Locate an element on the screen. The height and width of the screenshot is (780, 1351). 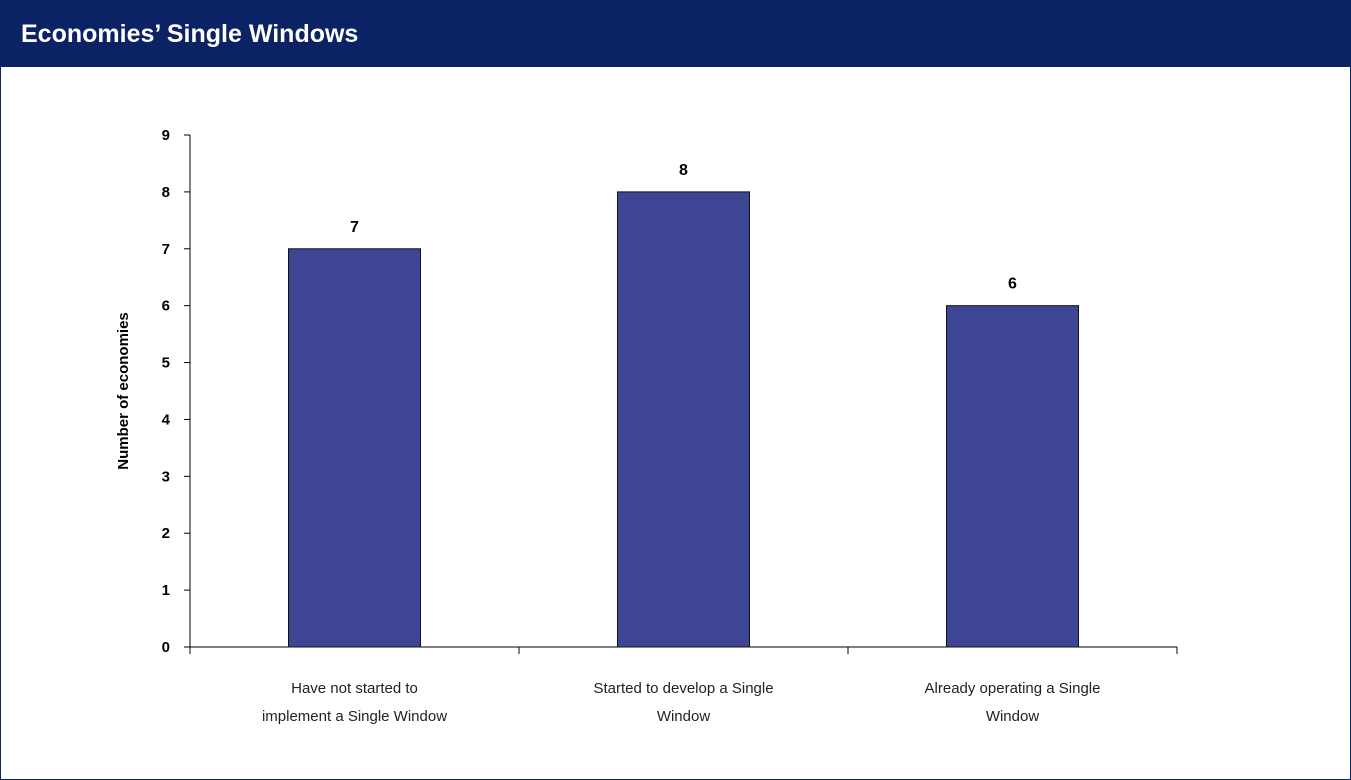
bar-value-label: 6 is located at coordinates (1012, 284).